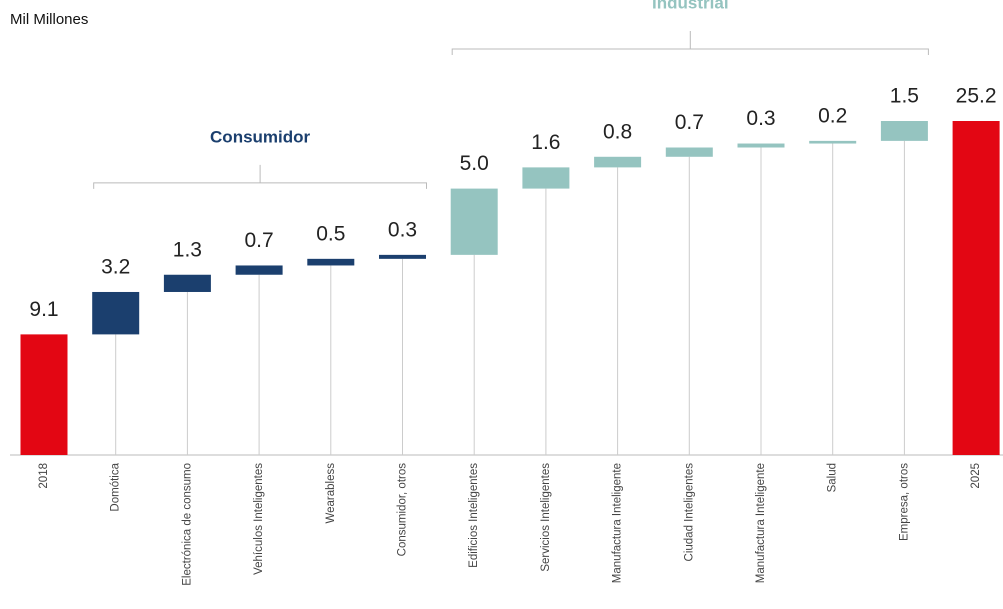 This screenshot has width=1003, height=609. Describe the element at coordinates (617, 131) in the screenshot. I see `value-label: 0.8` at that location.